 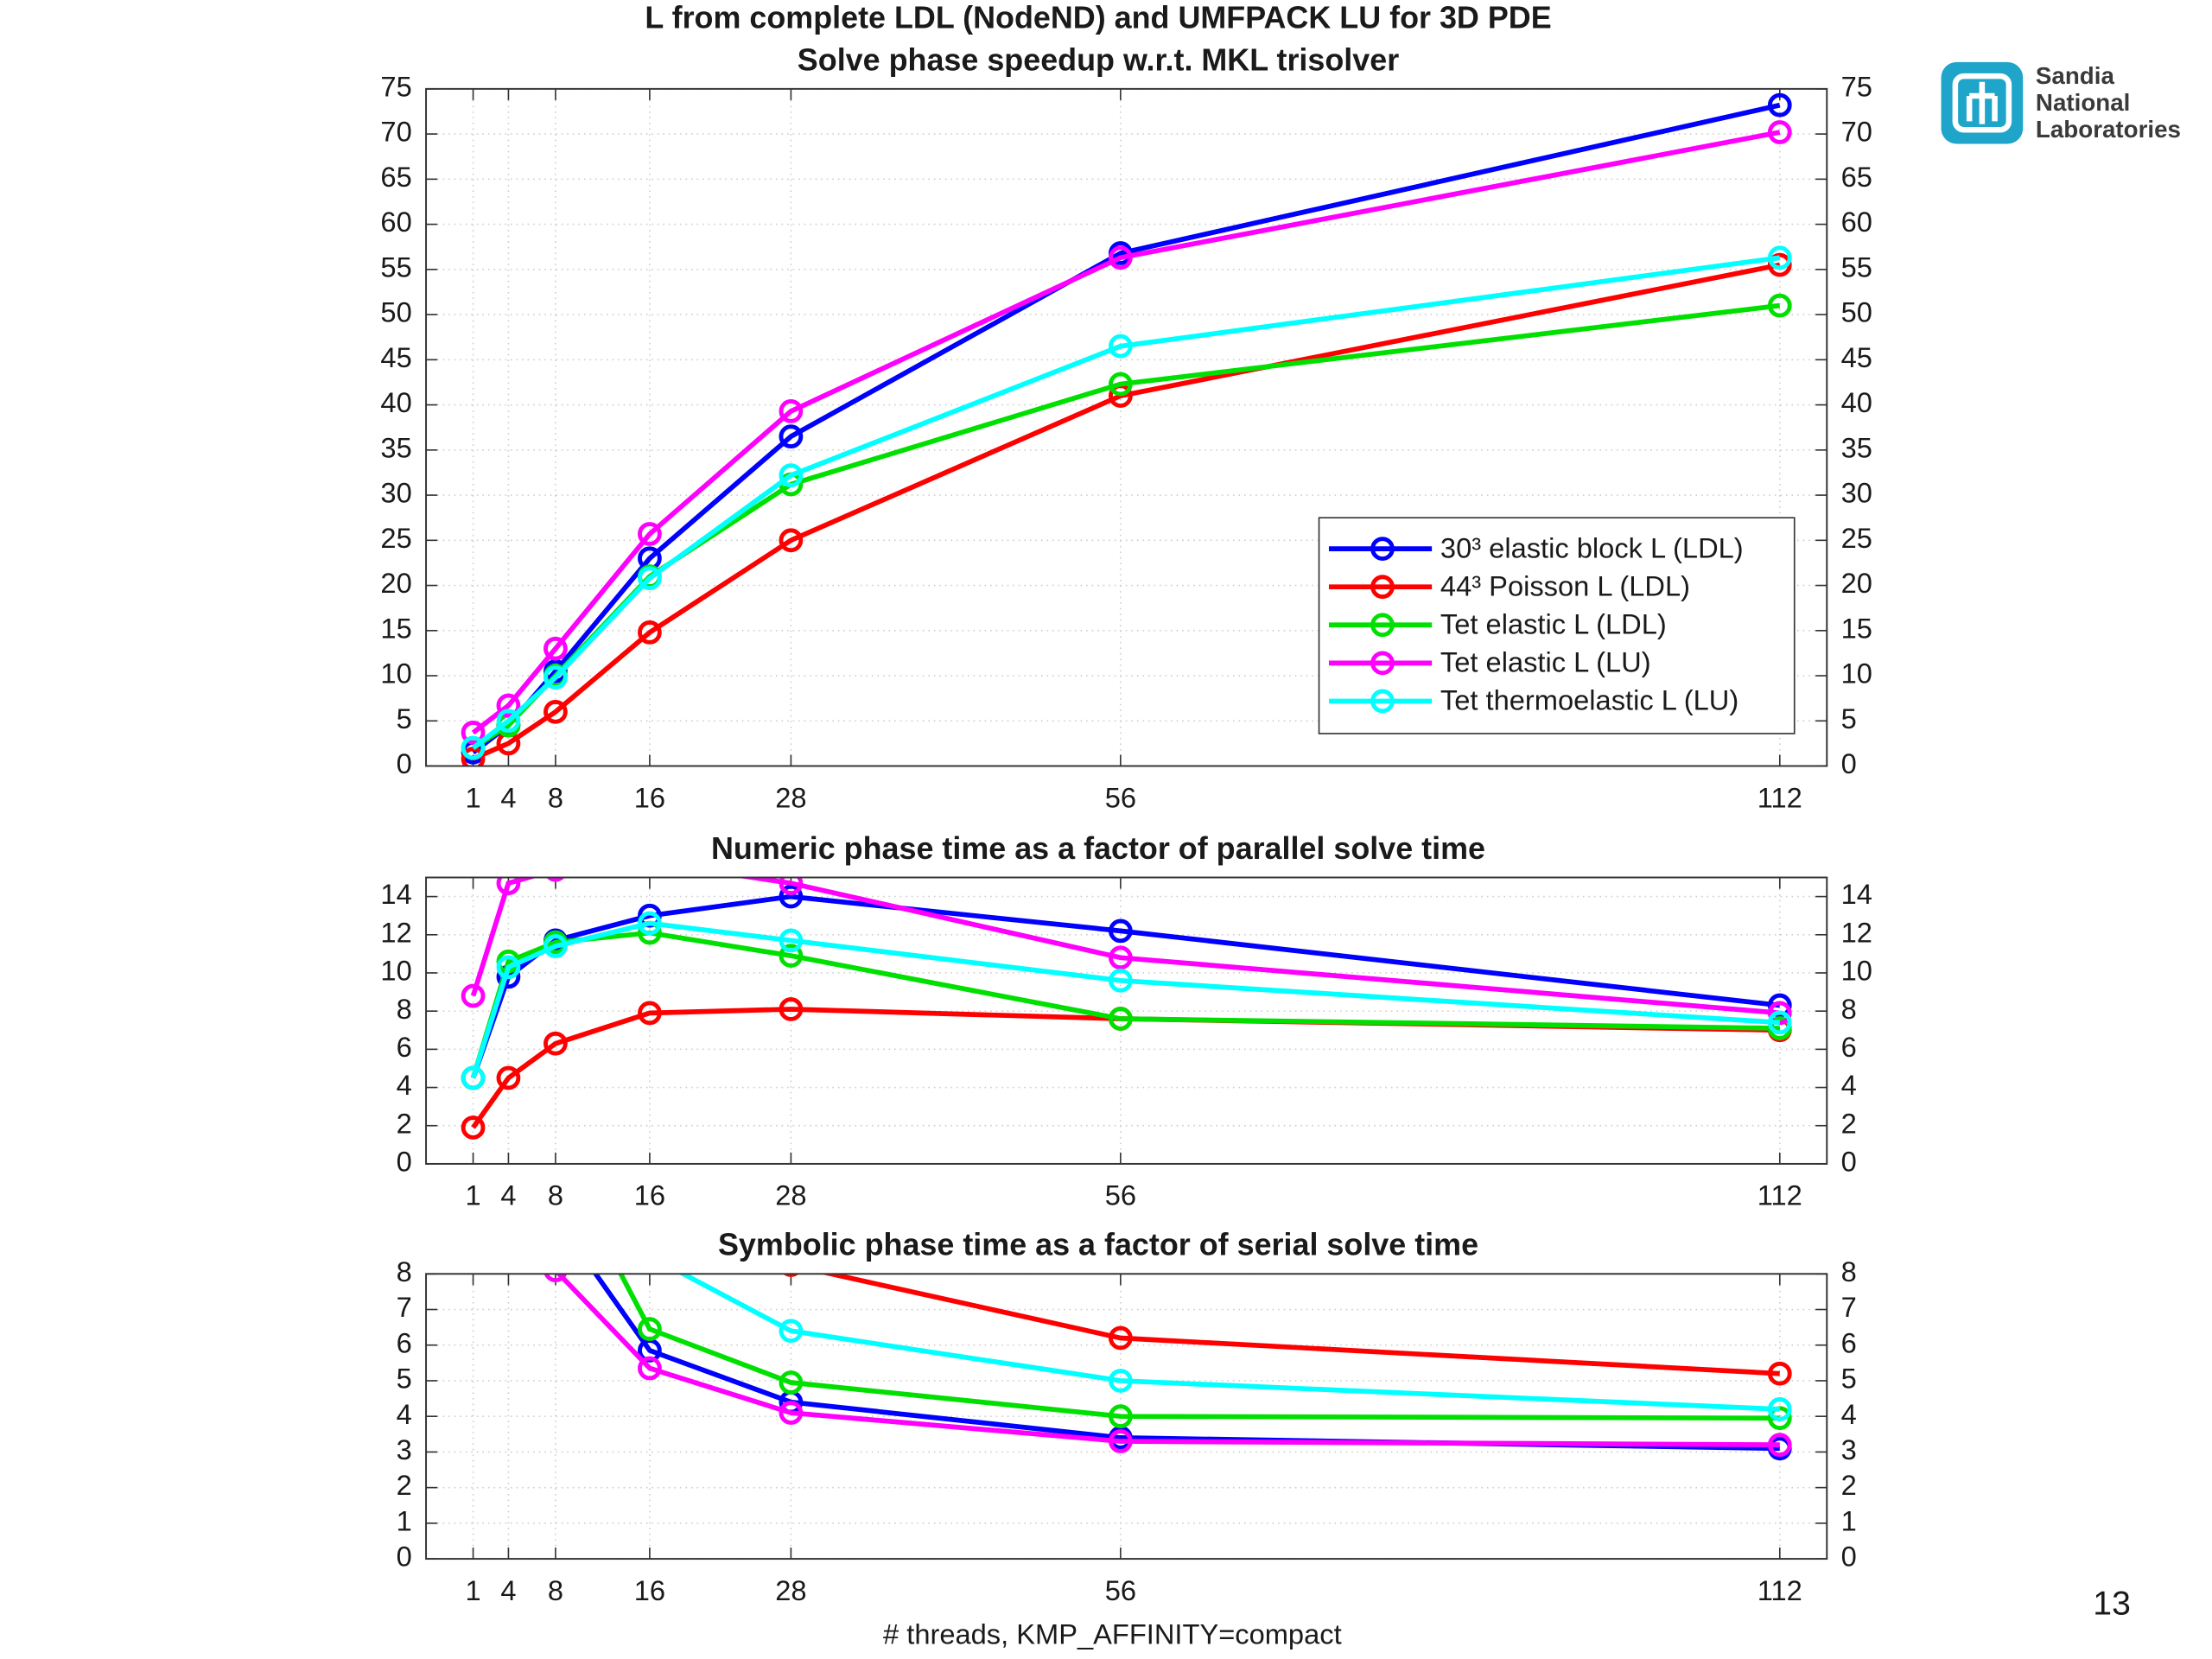 I want to click on y-tick-label: 70, so click(x=395, y=132).